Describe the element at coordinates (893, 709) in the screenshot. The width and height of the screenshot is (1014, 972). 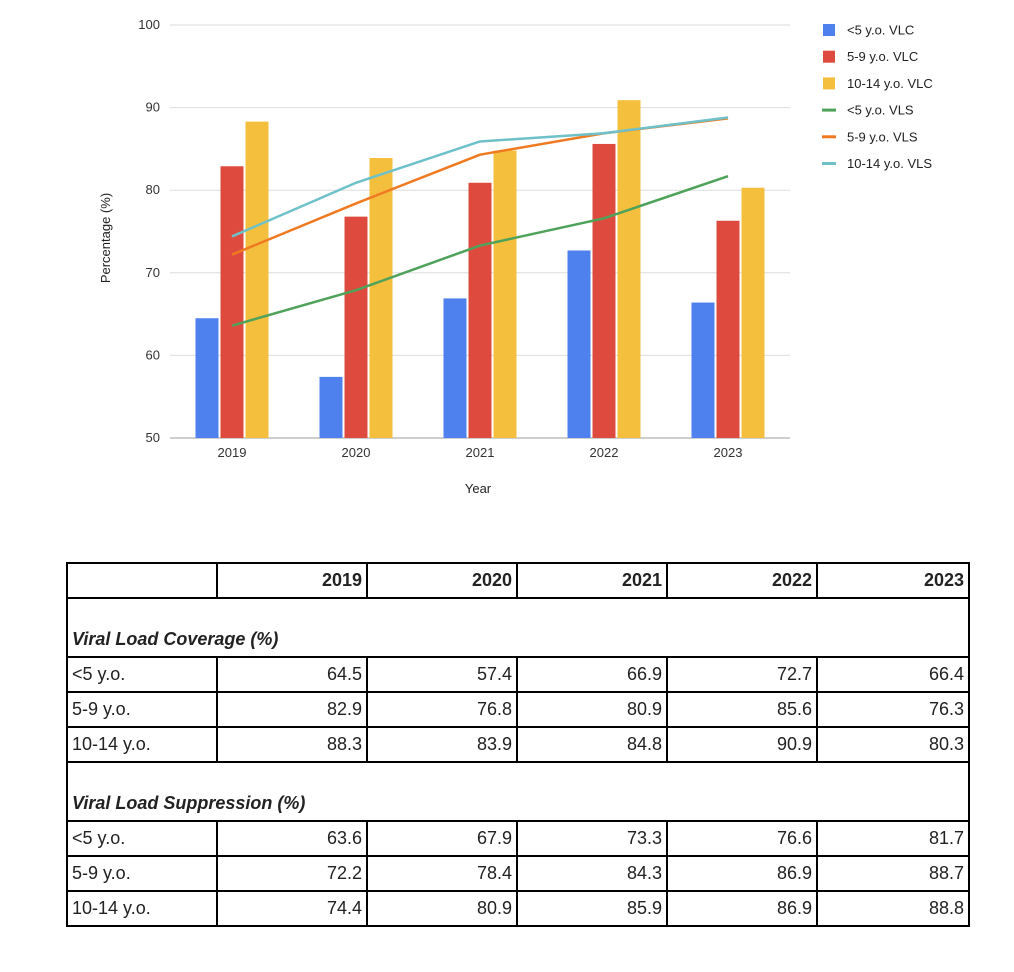
I see `value-cell: 76.3` at that location.